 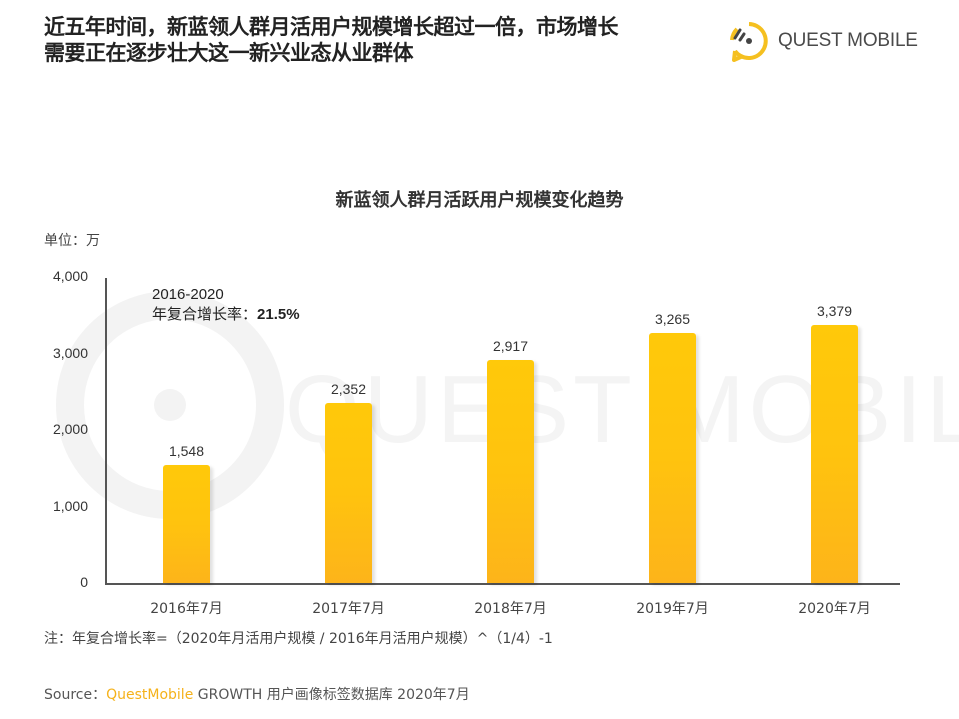 What do you see at coordinates (479, 200) in the screenshot?
I see `chart-title: 新蓝领人群月活跃用户规模变化趋势` at bounding box center [479, 200].